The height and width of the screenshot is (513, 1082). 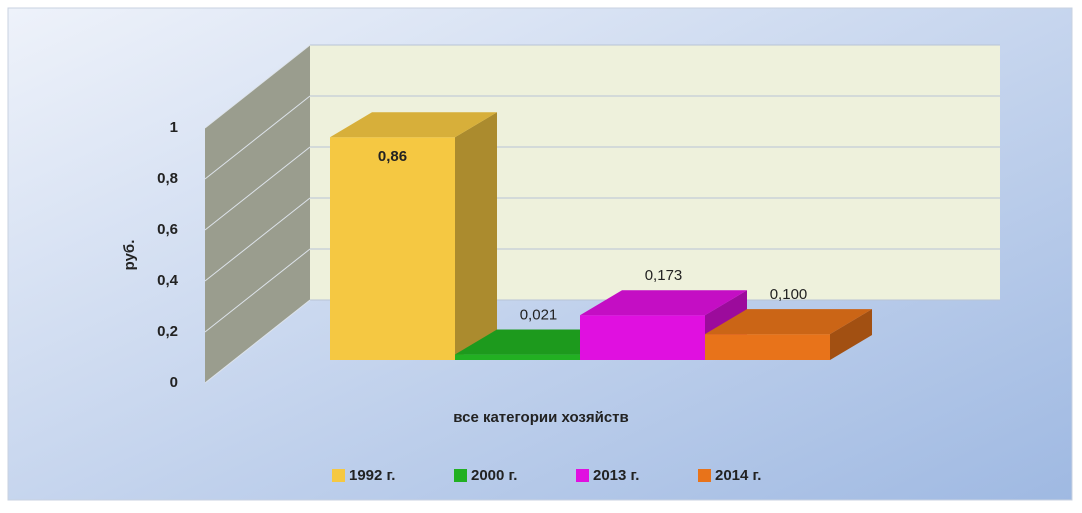 I want to click on y-tick-label: 0,8, so click(x=167, y=178).